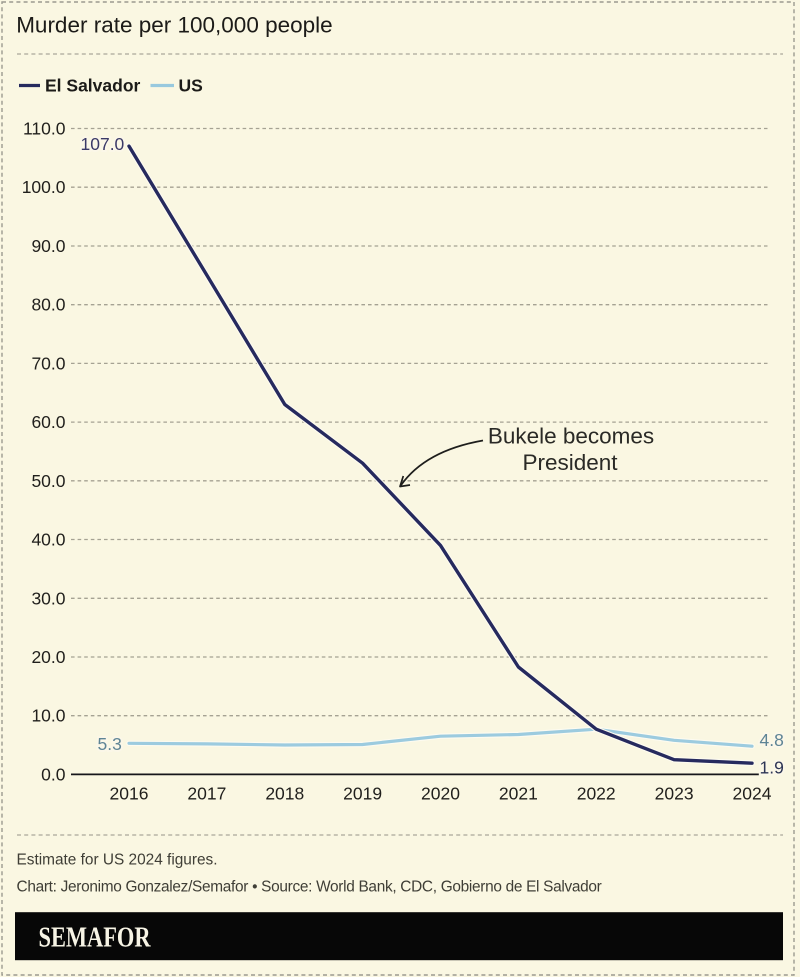  Describe the element at coordinates (95, 938) in the screenshot. I see `svg-text: SEMAFOR` at that location.